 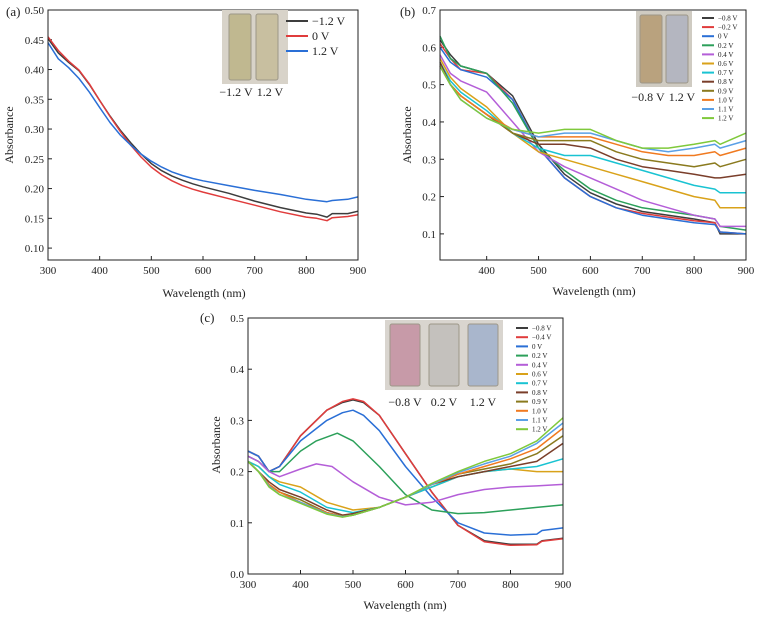 I want to click on panel-c-legend-label: −0.4 V, so click(x=541, y=338).